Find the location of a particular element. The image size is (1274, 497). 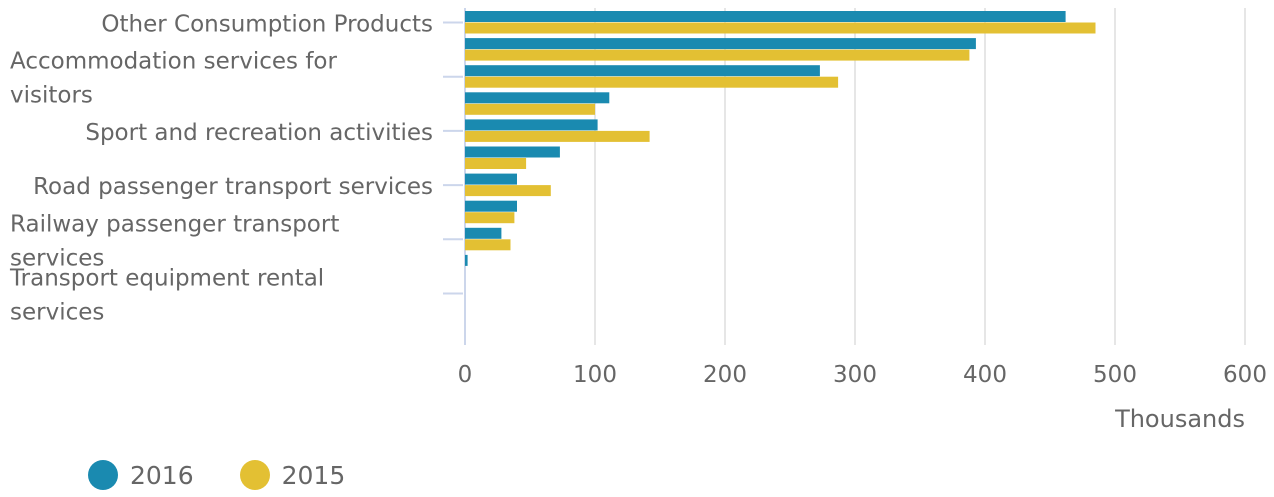

x-tick-label: 200 is located at coordinates (725, 375).